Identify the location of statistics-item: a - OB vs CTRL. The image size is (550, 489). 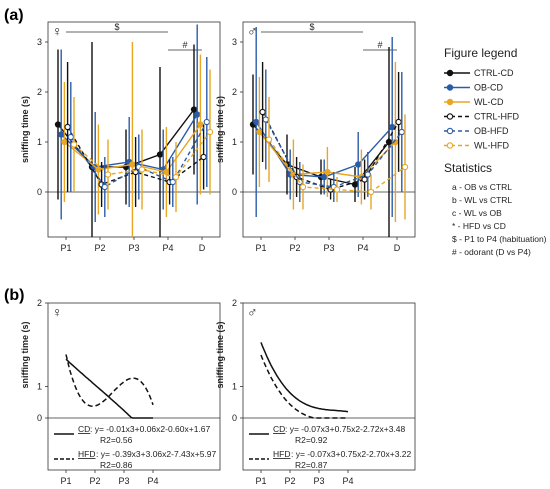
(482, 187).